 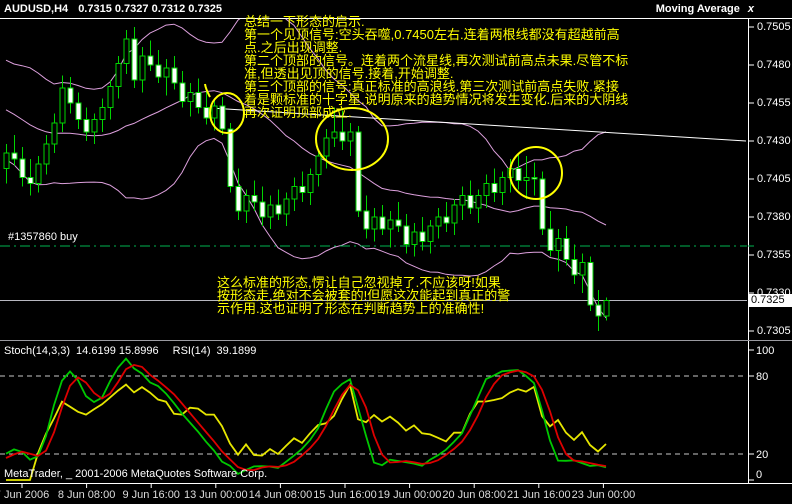 What do you see at coordinates (774, 141) in the screenshot?
I see `price-tick-label: 0.7430` at bounding box center [774, 141].